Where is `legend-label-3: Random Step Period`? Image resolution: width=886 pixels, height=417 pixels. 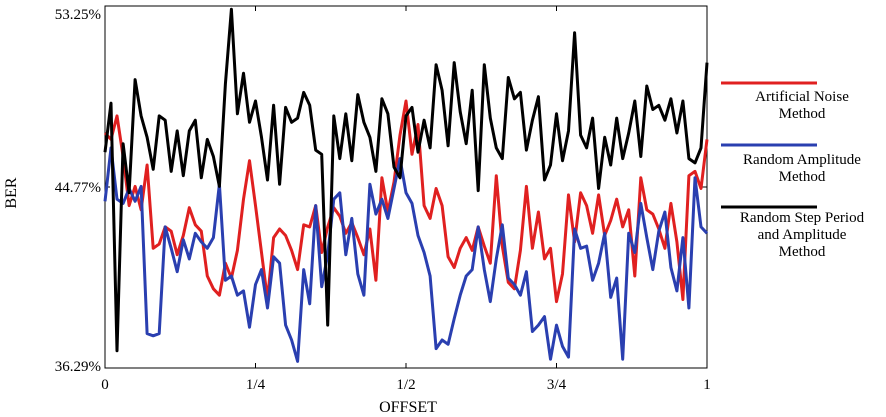 legend-label-3: Random Step Period is located at coordinates (802, 218).